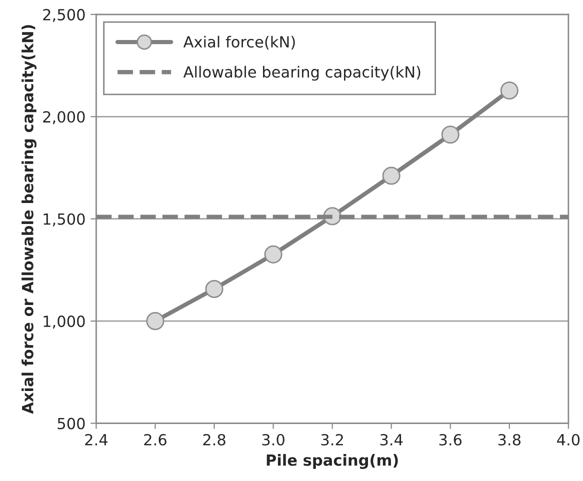  What do you see at coordinates (239, 43) in the screenshot?
I see `legend-label: Axial force(kN)` at bounding box center [239, 43].